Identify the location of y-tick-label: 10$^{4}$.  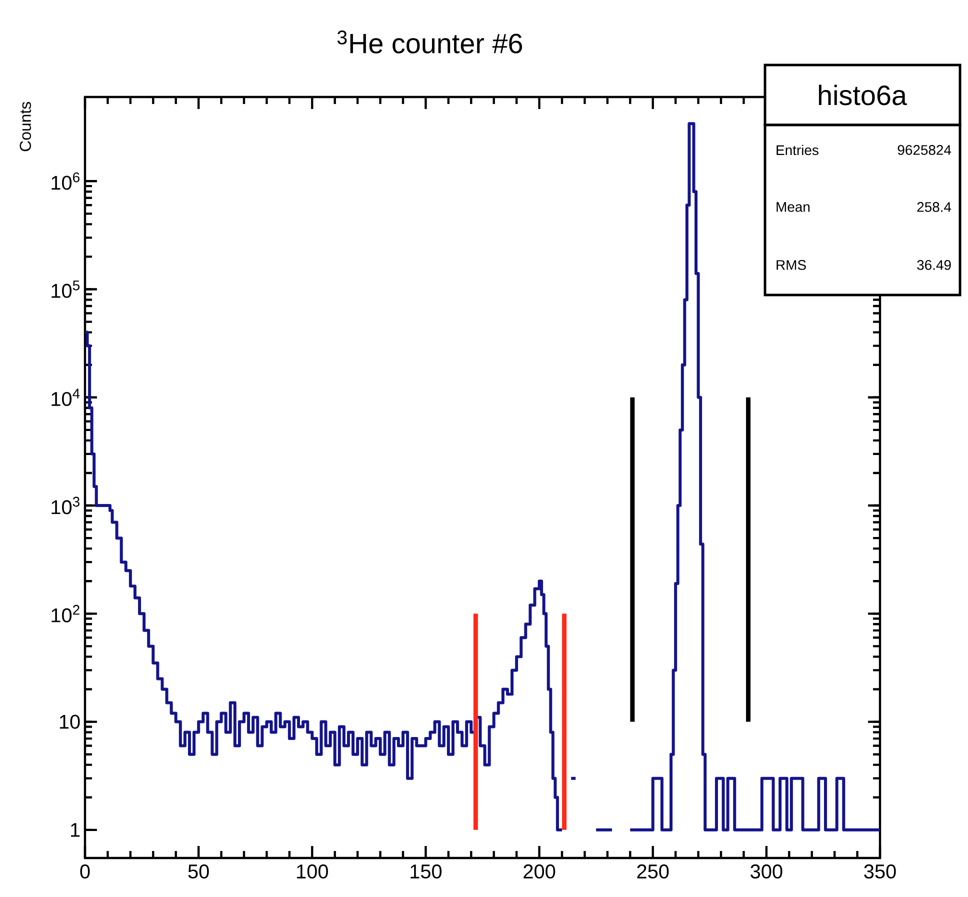
(66, 397).